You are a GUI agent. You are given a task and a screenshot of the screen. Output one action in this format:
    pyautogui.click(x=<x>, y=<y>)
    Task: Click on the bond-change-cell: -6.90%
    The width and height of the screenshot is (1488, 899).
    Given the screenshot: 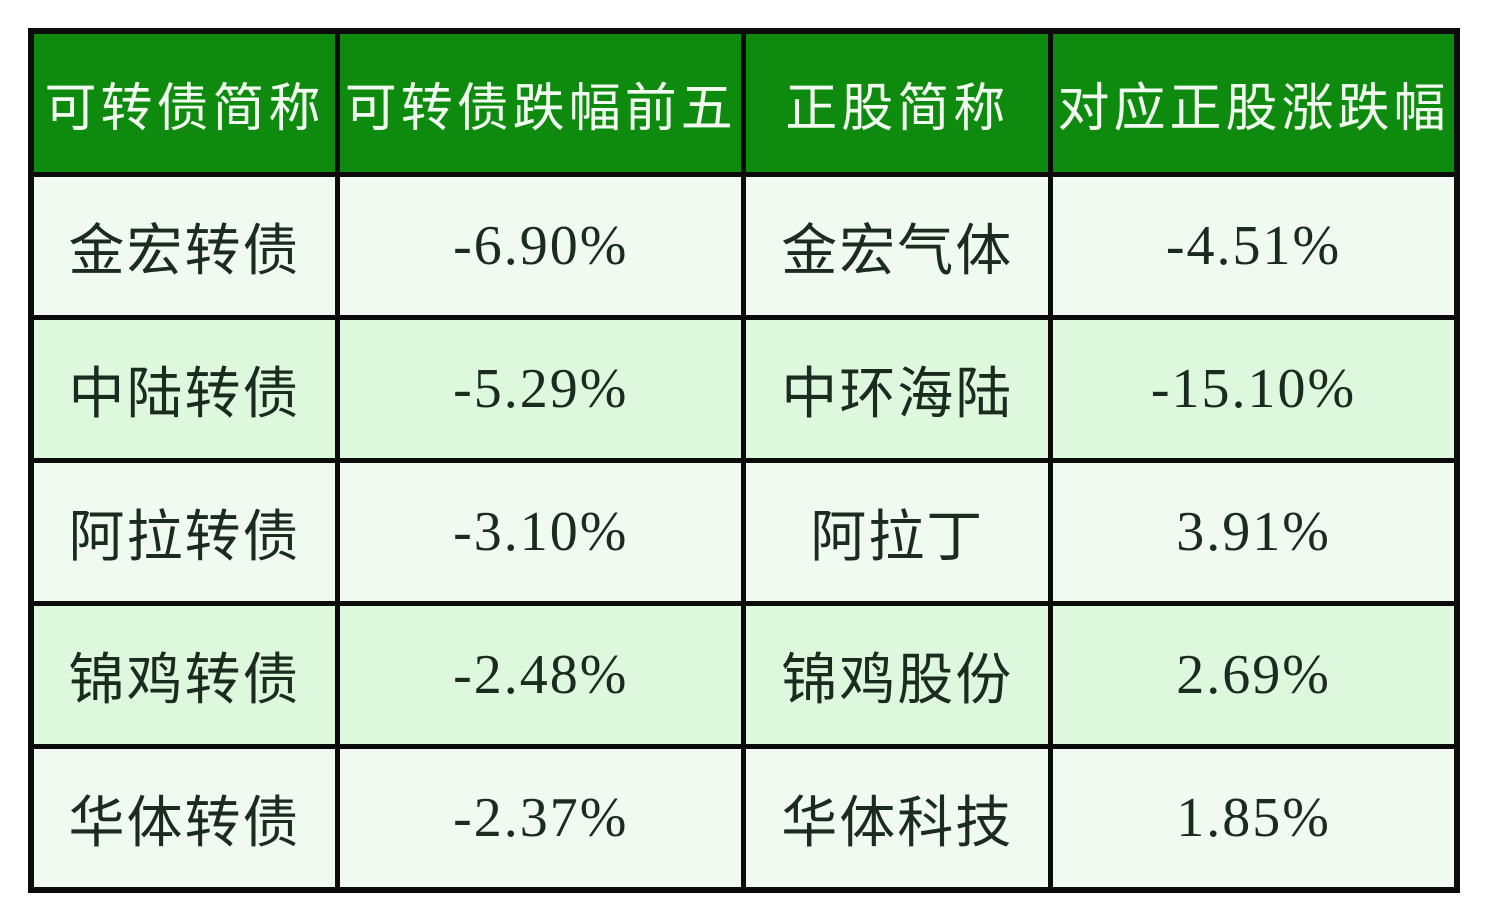 What is the action you would take?
    pyautogui.click(x=541, y=246)
    